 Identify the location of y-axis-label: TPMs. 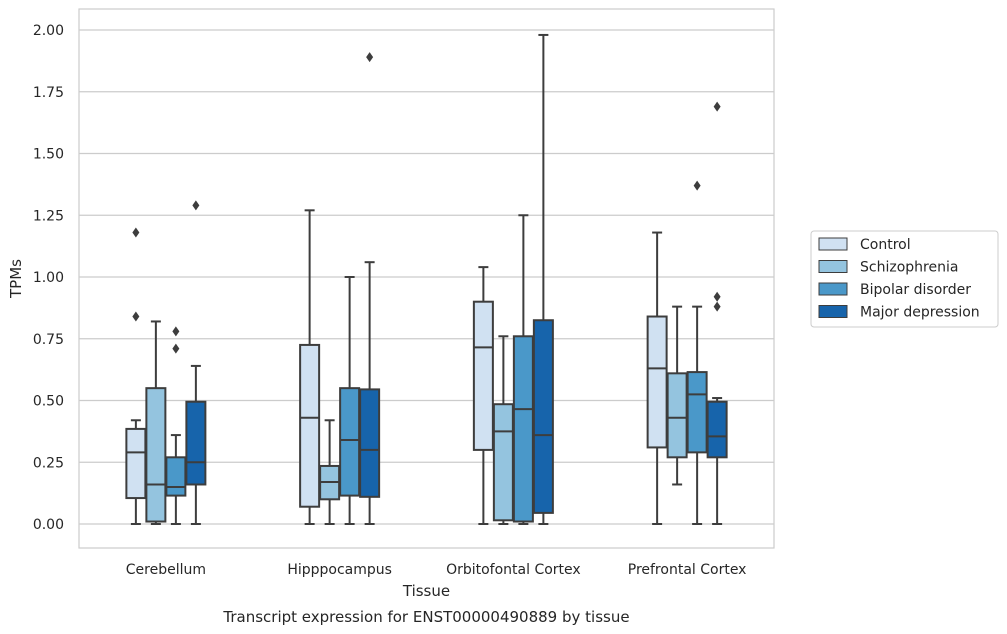
(16, 279).